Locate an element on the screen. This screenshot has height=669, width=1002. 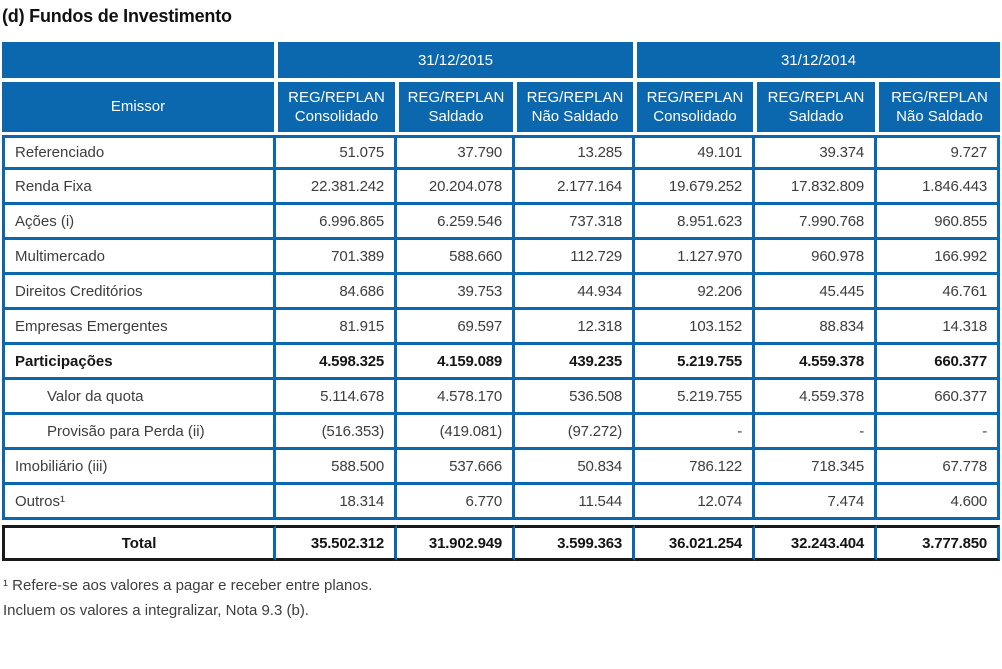
cell-value: 536.508 is located at coordinates (575, 397).